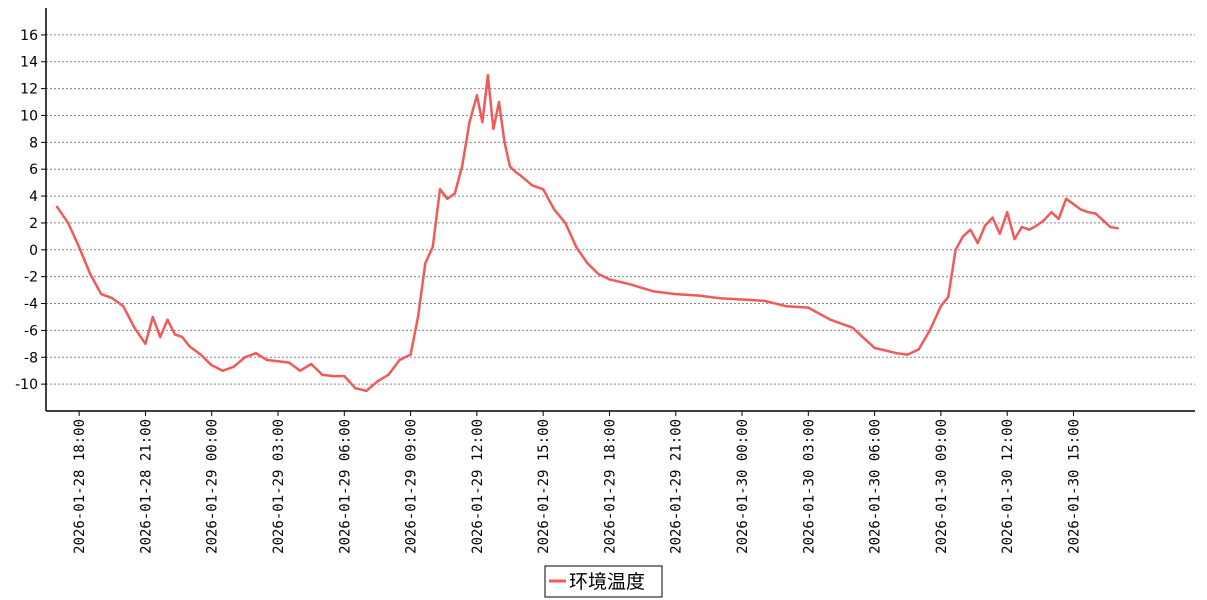  What do you see at coordinates (29, 90) in the screenshot?
I see `y-tick-label: 12` at bounding box center [29, 90].